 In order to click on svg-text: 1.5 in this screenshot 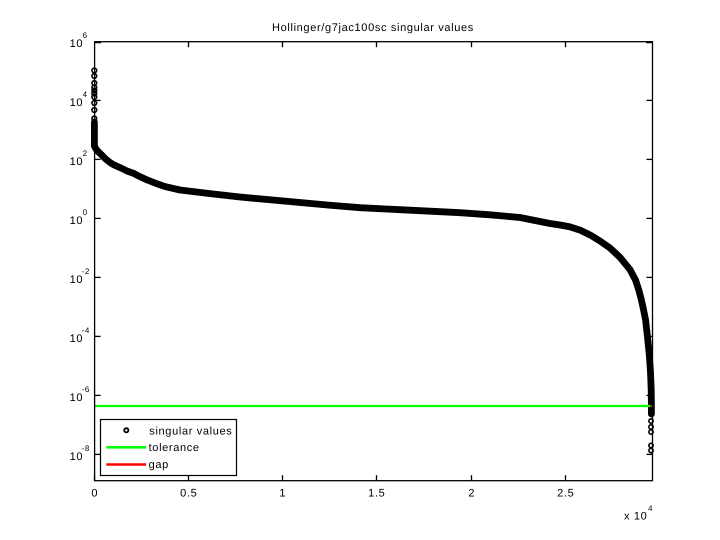, I will do `click(376, 494)`.